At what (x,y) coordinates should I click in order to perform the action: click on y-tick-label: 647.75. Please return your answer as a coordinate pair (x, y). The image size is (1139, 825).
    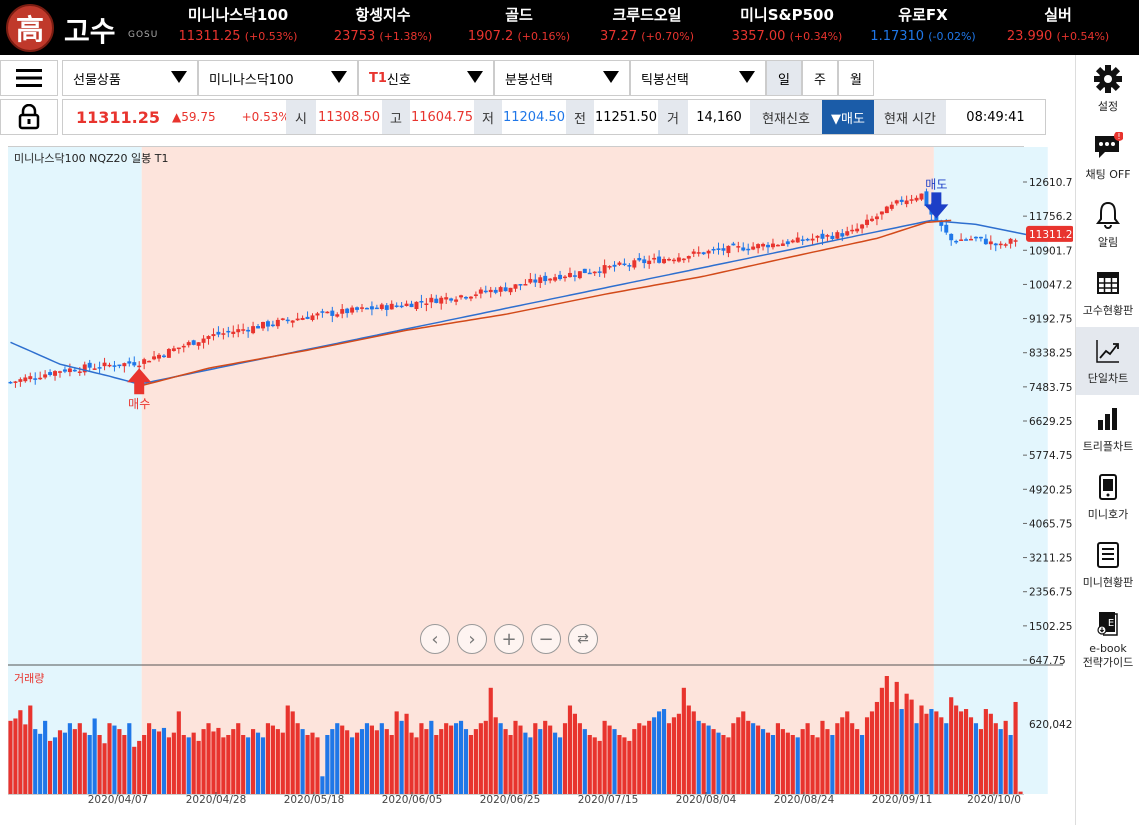
    Looking at the image, I should click on (1047, 661).